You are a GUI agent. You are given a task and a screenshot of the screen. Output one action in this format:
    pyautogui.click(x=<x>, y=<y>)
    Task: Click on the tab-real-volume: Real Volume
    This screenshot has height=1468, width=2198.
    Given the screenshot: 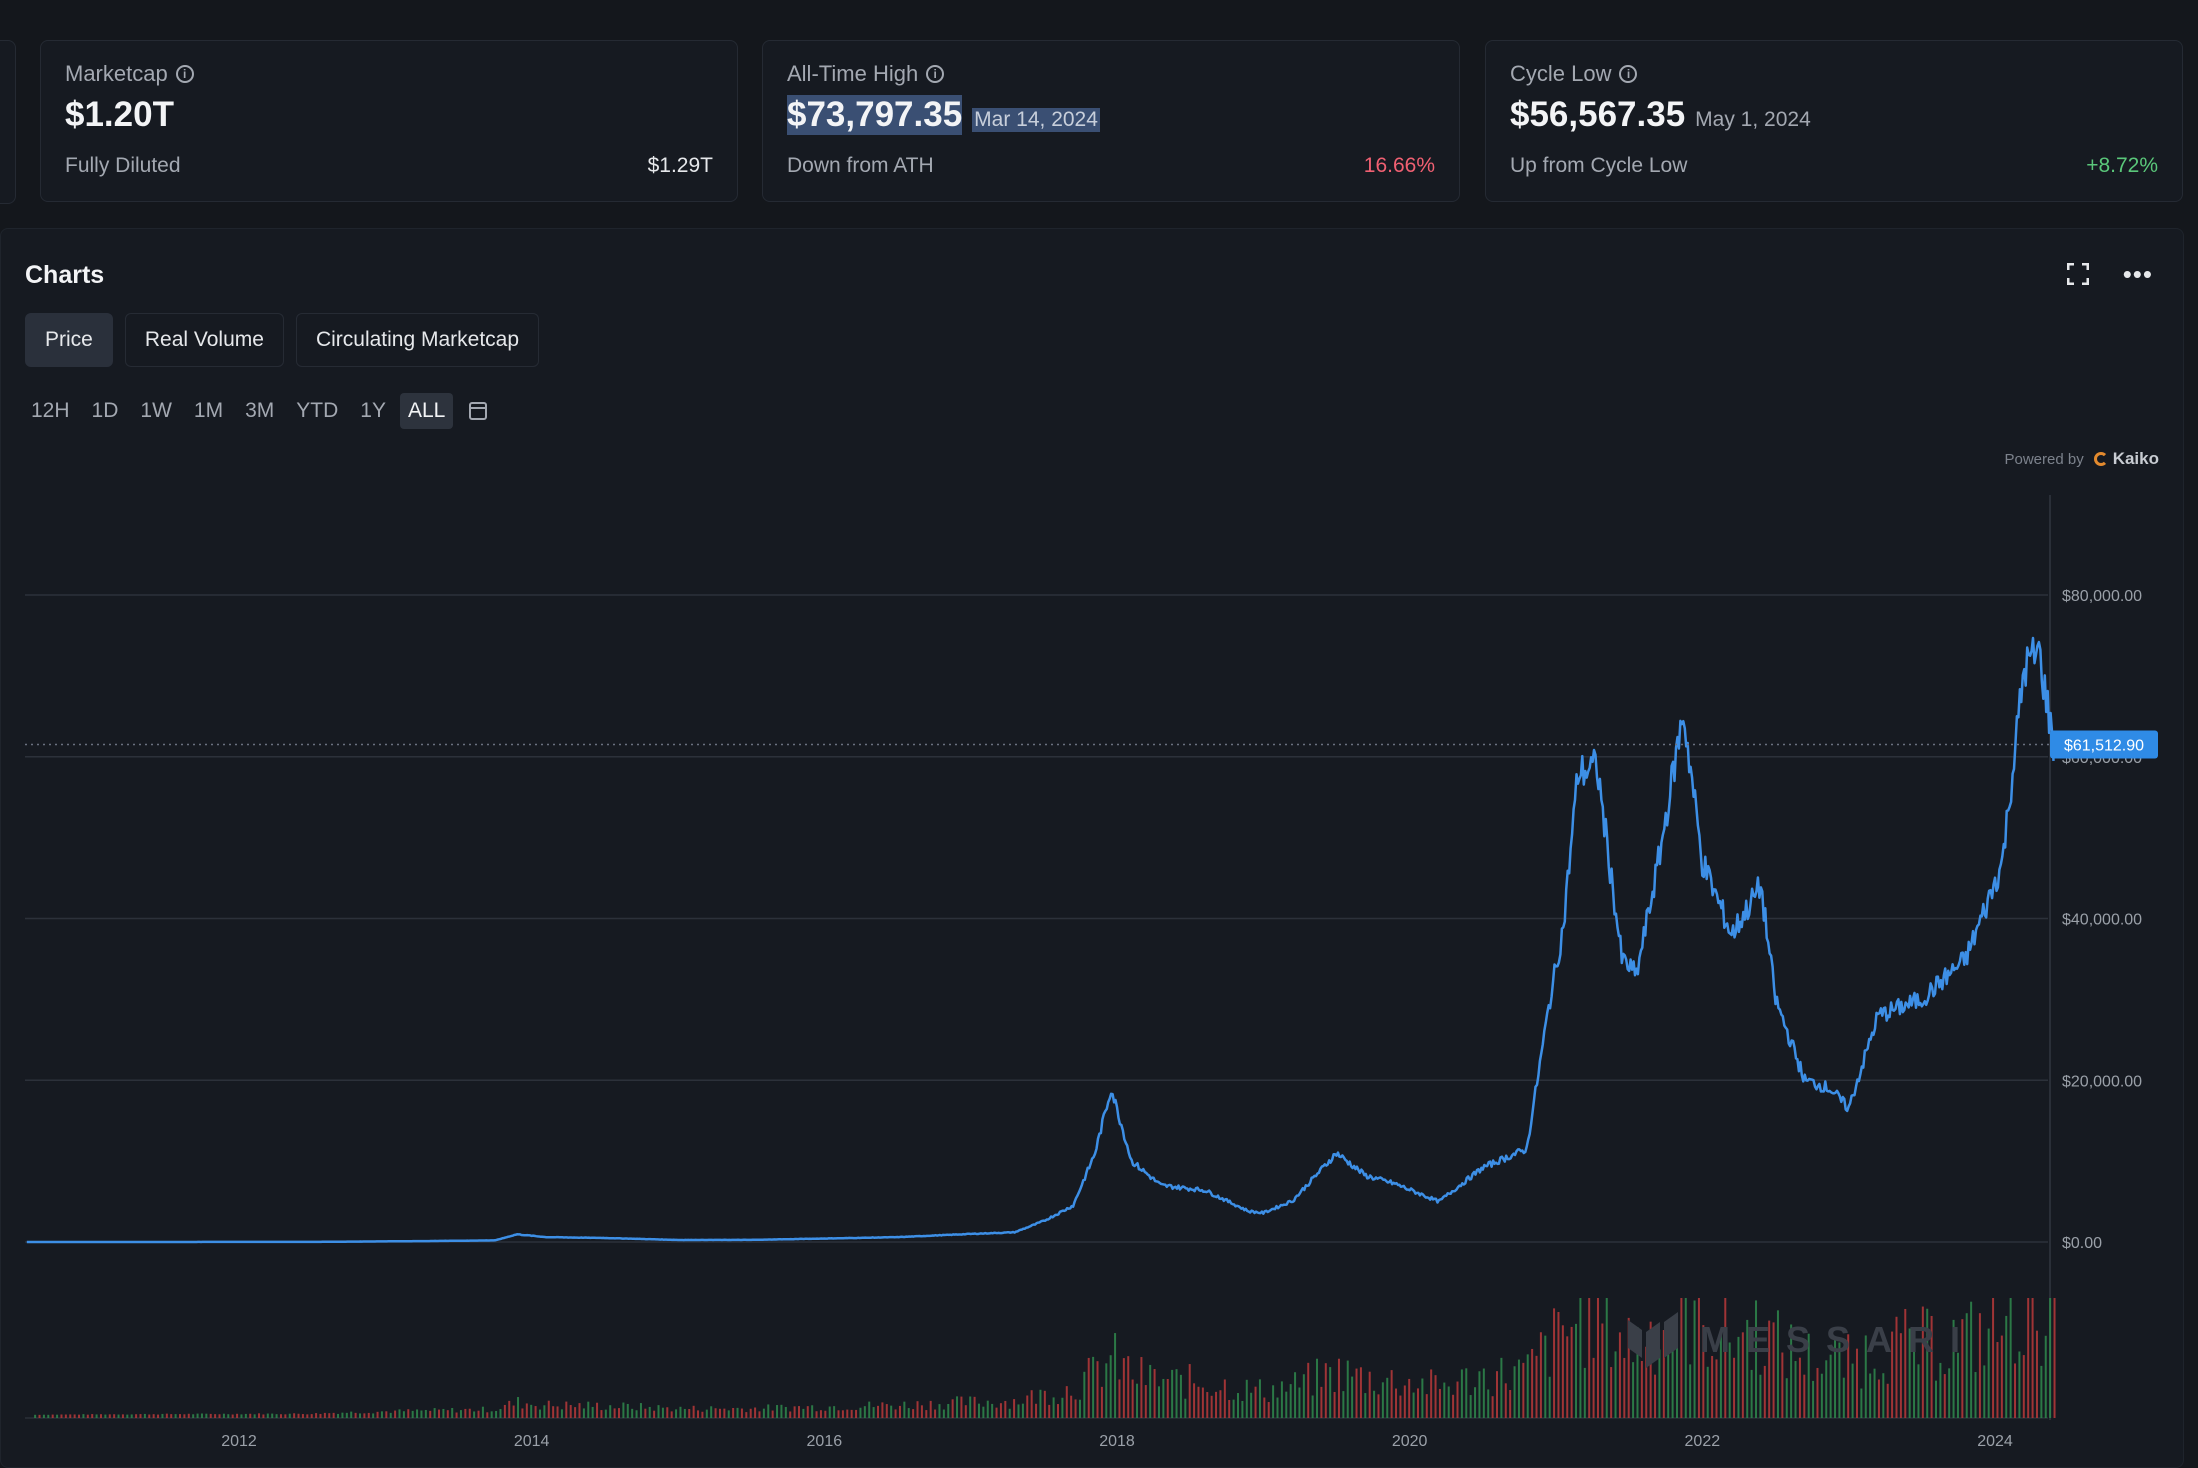 What is the action you would take?
    pyautogui.click(x=204, y=340)
    